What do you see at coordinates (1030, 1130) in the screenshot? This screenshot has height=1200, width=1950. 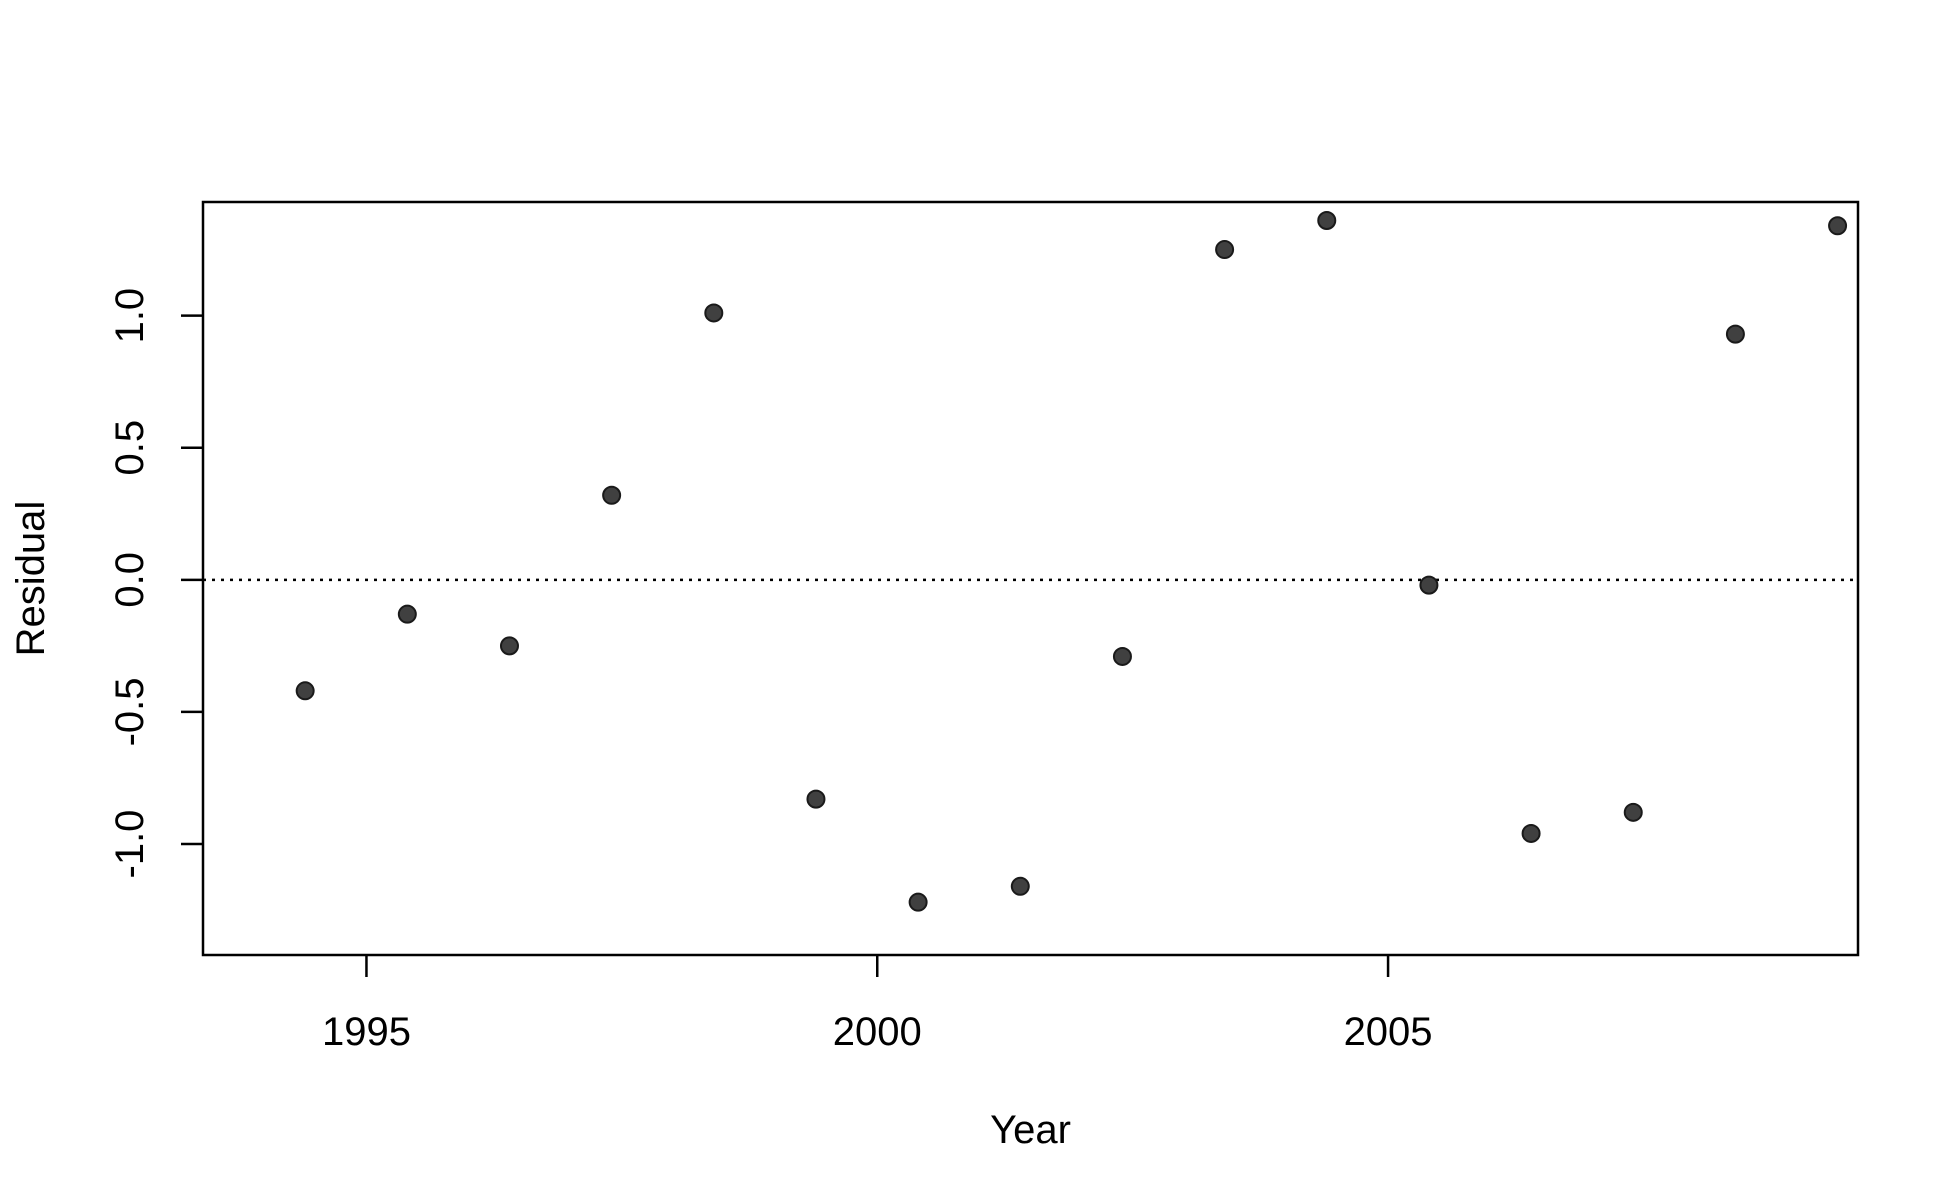 I see `x-axis-title: Year` at bounding box center [1030, 1130].